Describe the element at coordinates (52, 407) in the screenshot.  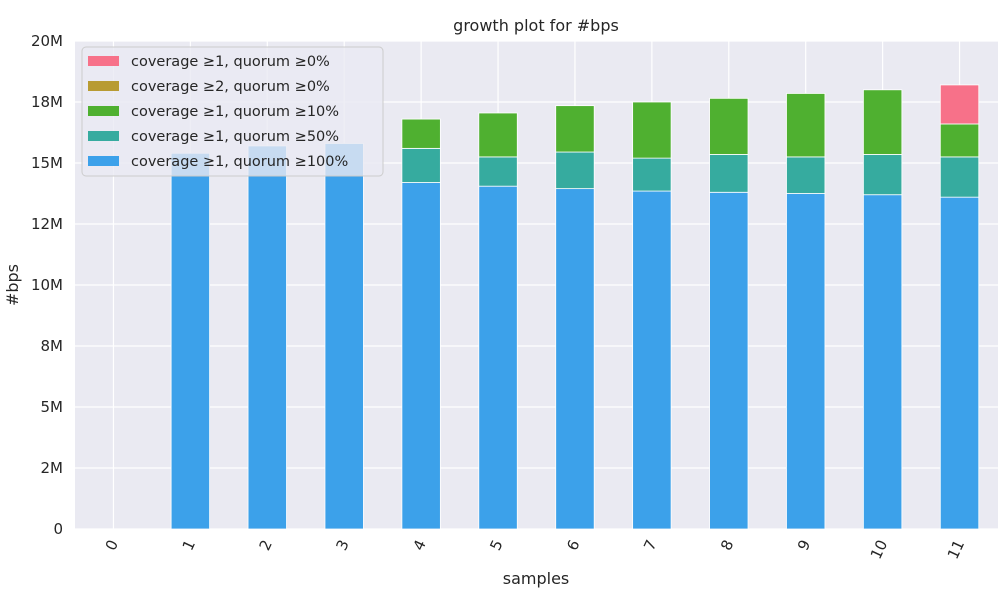
I see `y-tick-label: 5M` at that location.